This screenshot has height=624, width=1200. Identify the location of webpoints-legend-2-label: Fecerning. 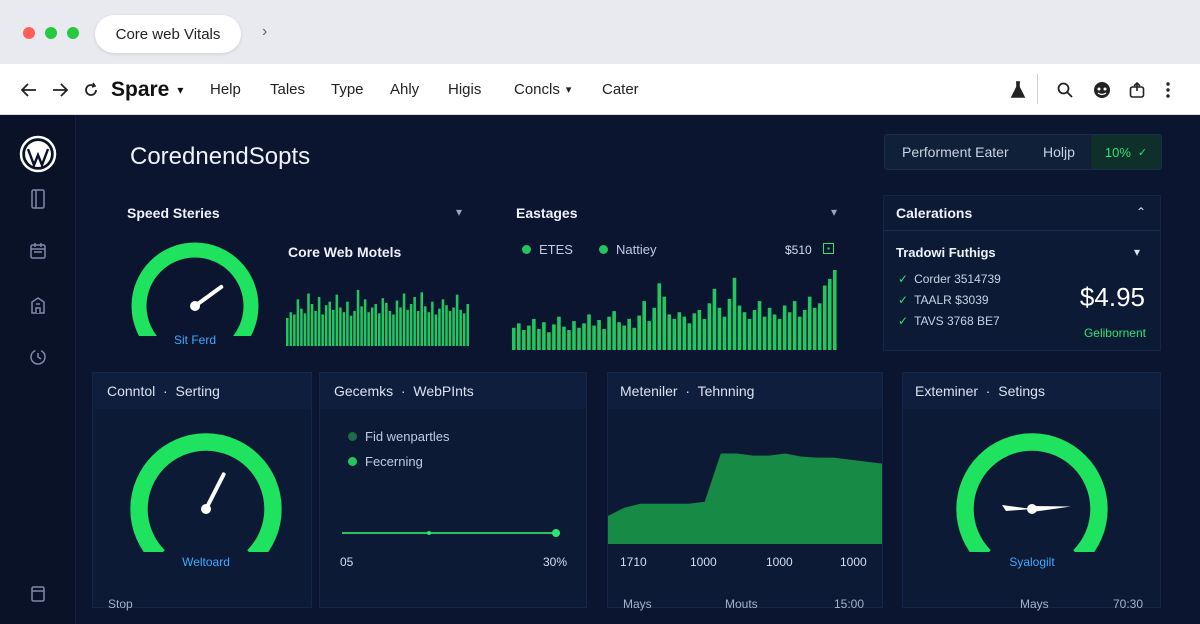
(394, 461).